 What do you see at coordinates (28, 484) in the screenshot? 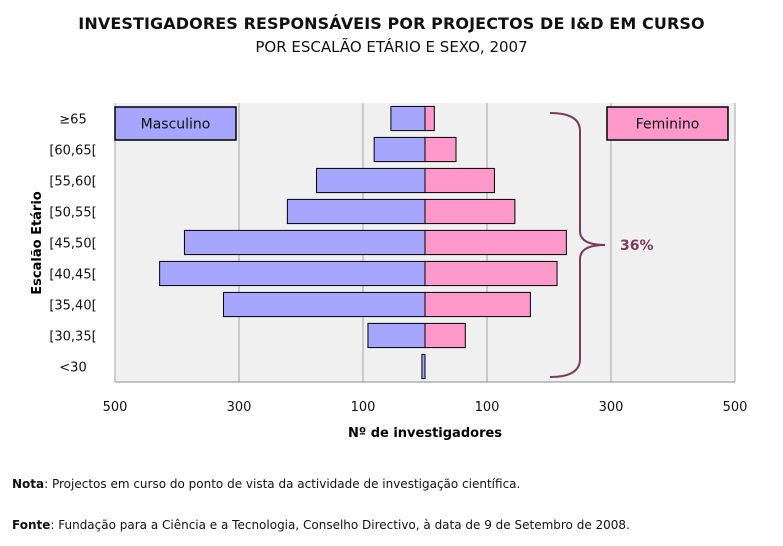
I see `note-label: Nota` at bounding box center [28, 484].